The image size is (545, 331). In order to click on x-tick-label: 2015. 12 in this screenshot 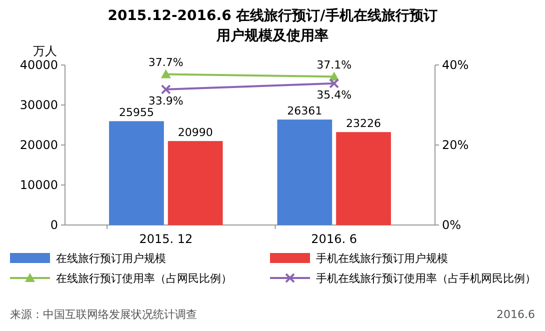, I will do `click(166, 239)`.